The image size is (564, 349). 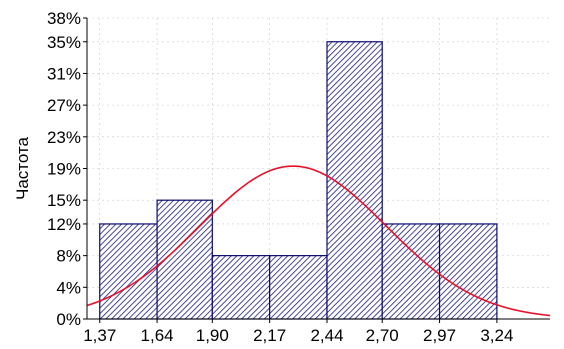 I want to click on x-tick-label: 3,24, so click(x=496, y=335).